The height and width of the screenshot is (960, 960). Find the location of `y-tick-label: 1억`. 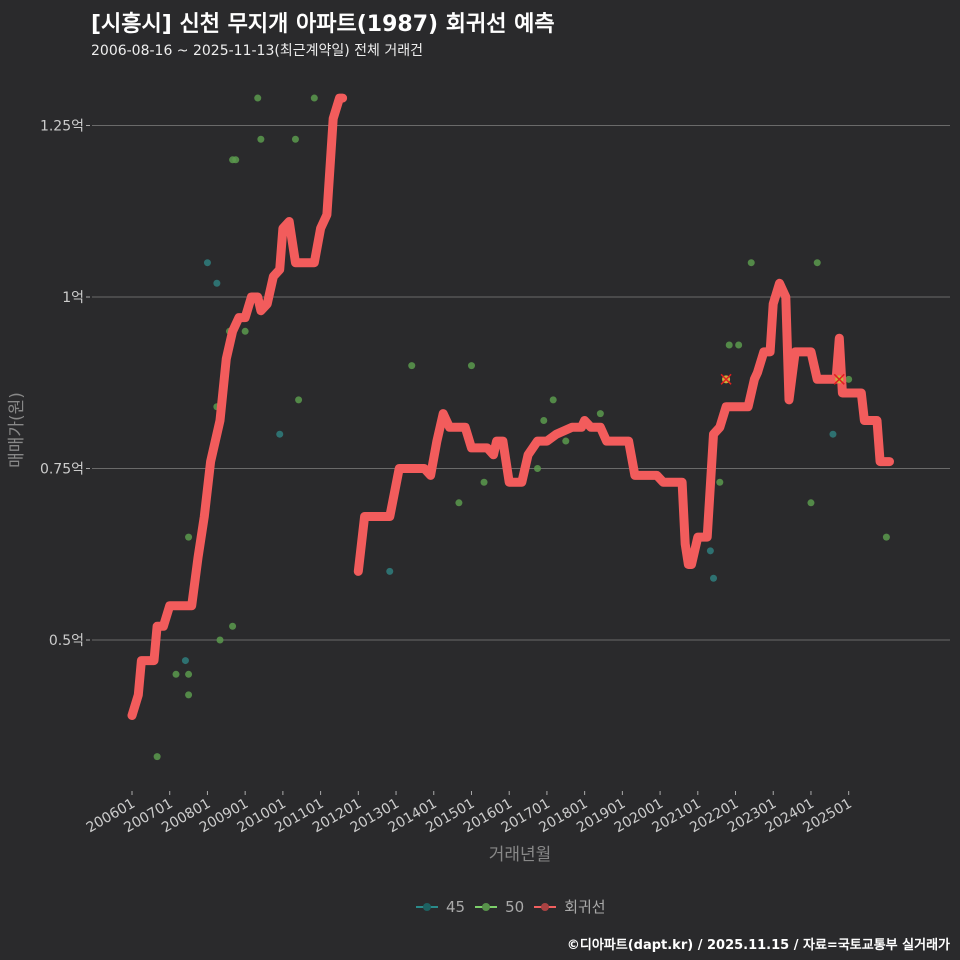

y-tick-label: 1억 is located at coordinates (73, 298).